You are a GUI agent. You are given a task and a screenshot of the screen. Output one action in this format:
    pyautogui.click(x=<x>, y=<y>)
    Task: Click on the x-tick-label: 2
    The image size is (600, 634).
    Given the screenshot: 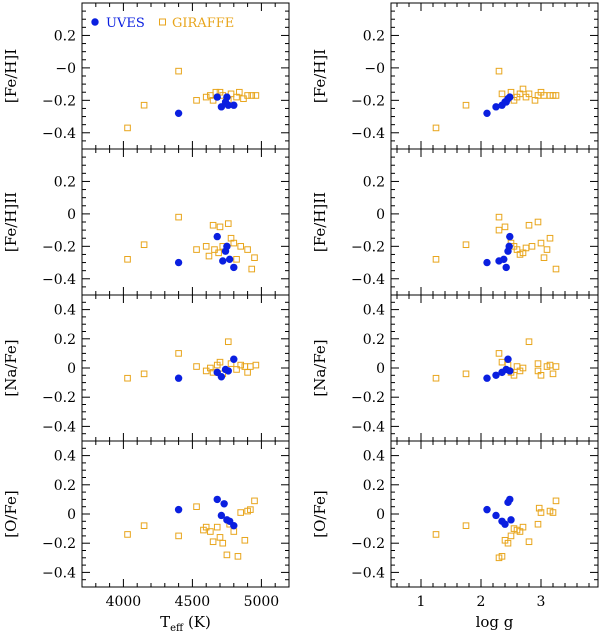 What is the action you would take?
    pyautogui.click(x=481, y=602)
    